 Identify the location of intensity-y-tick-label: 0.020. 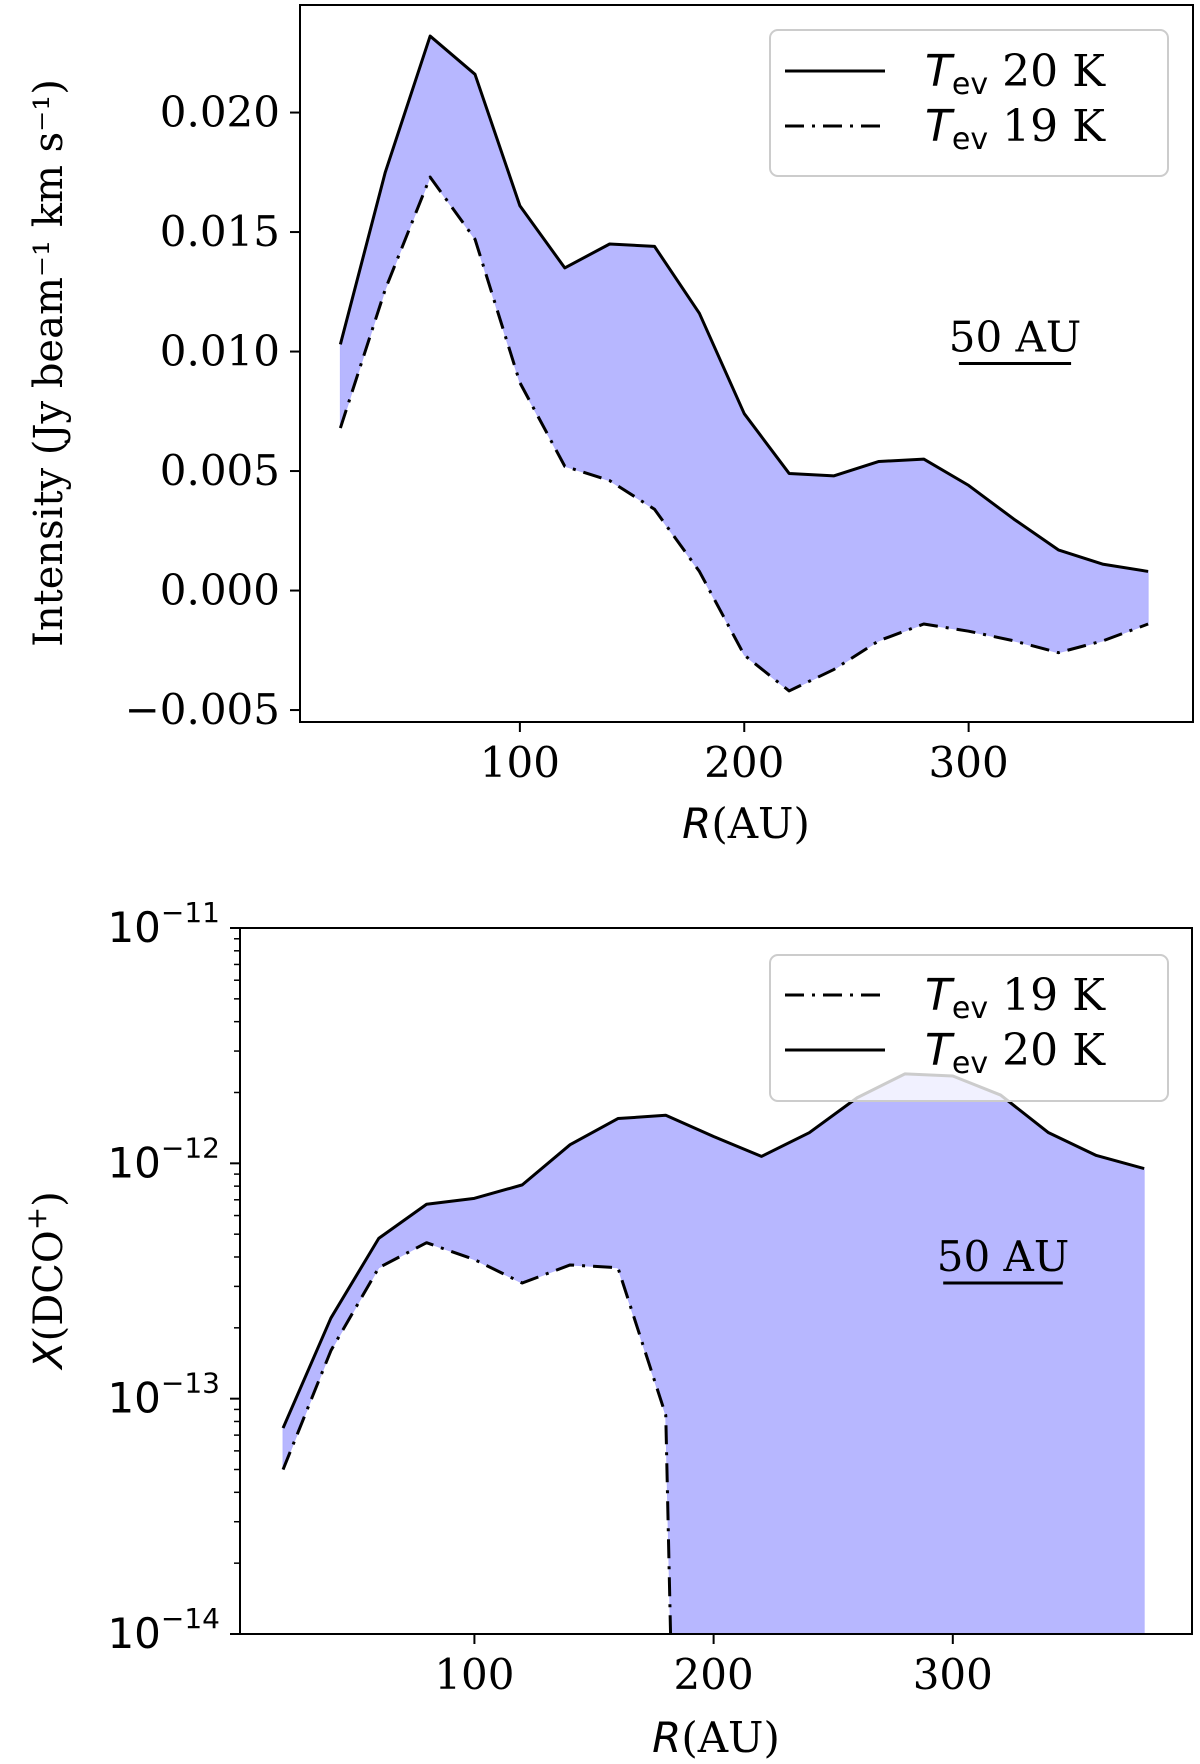
(220, 112).